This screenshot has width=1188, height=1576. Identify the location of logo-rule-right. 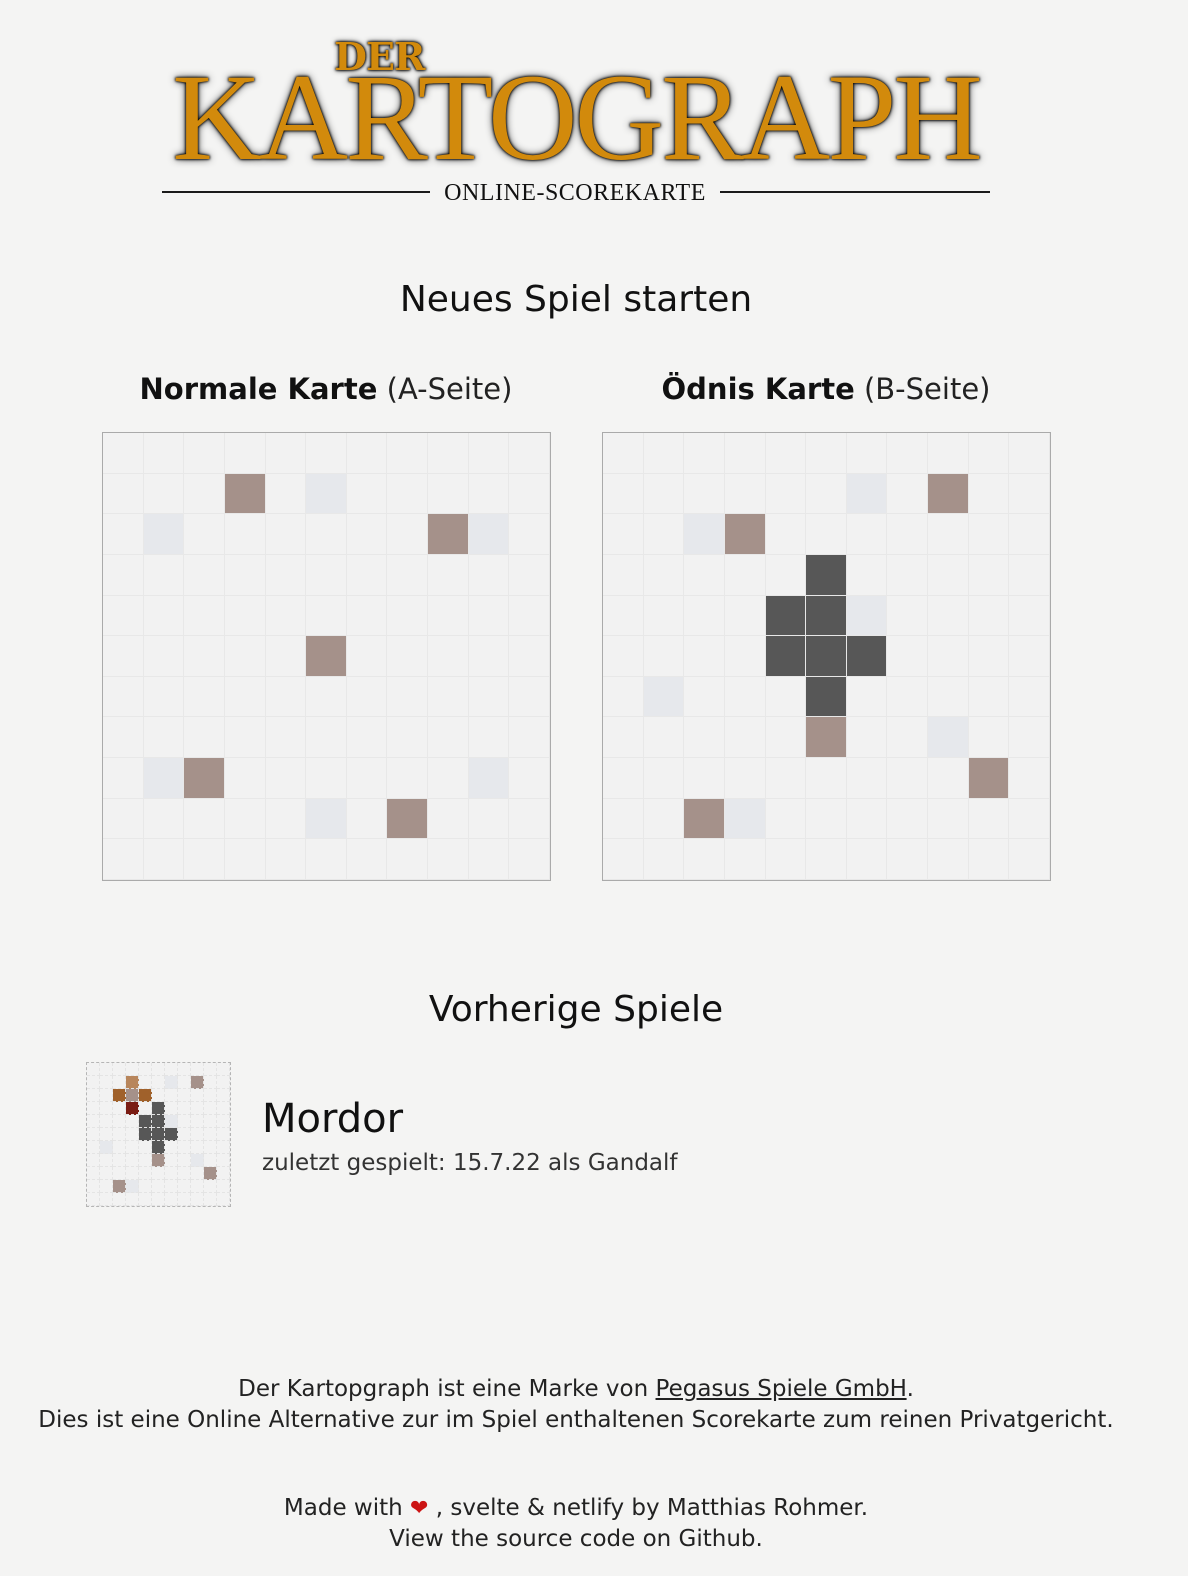
(855, 192).